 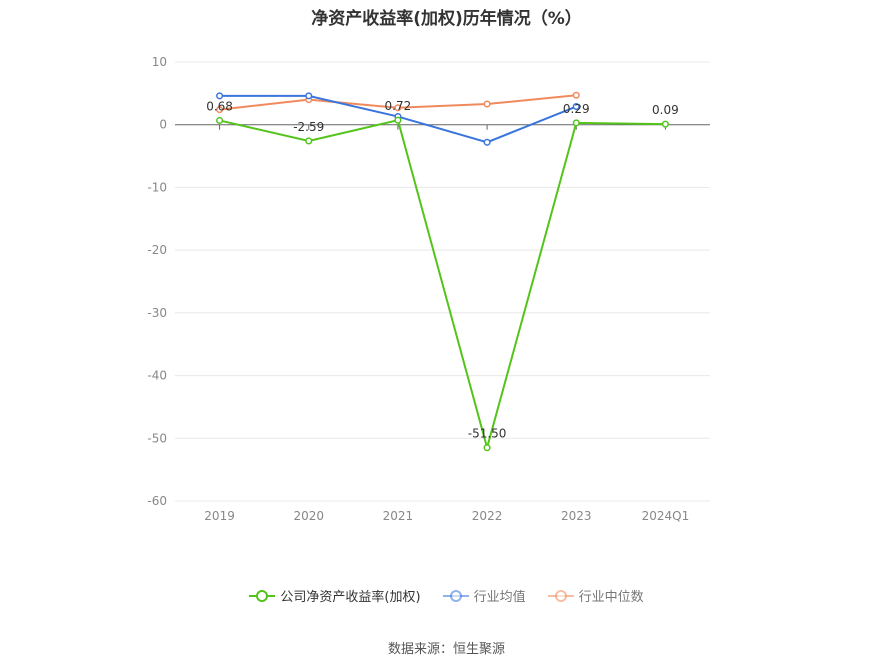 I want to click on y-tick-label: -50, so click(x=157, y=438).